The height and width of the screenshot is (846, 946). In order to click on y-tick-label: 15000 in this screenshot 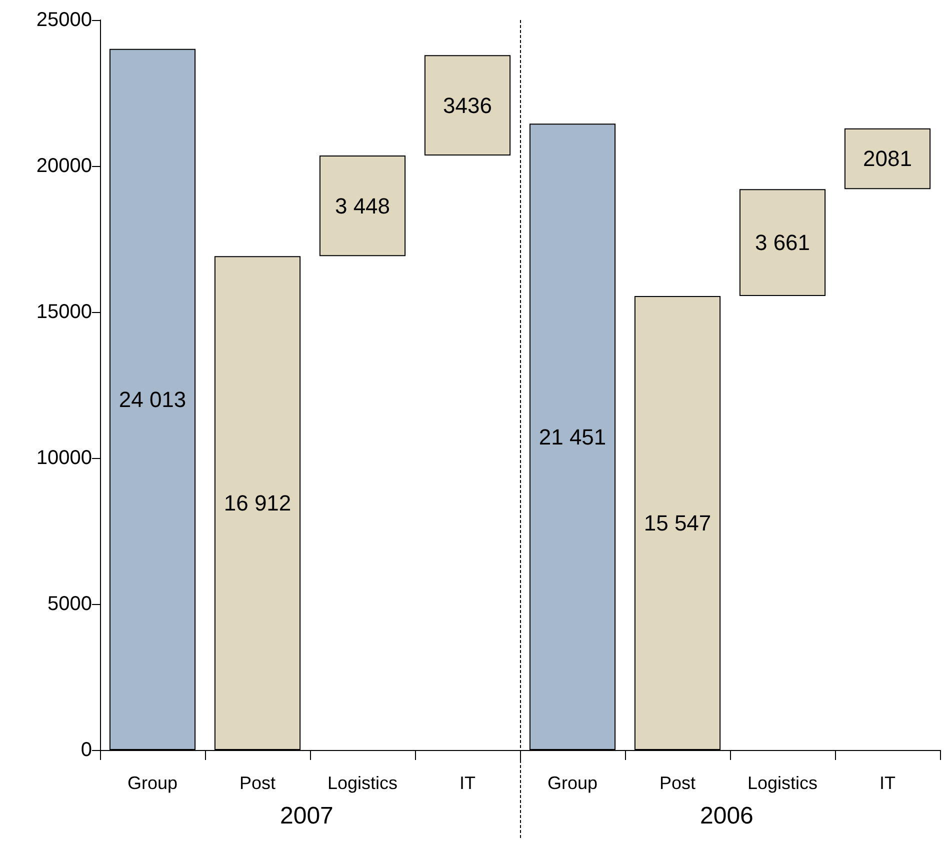, I will do `click(64, 312)`.